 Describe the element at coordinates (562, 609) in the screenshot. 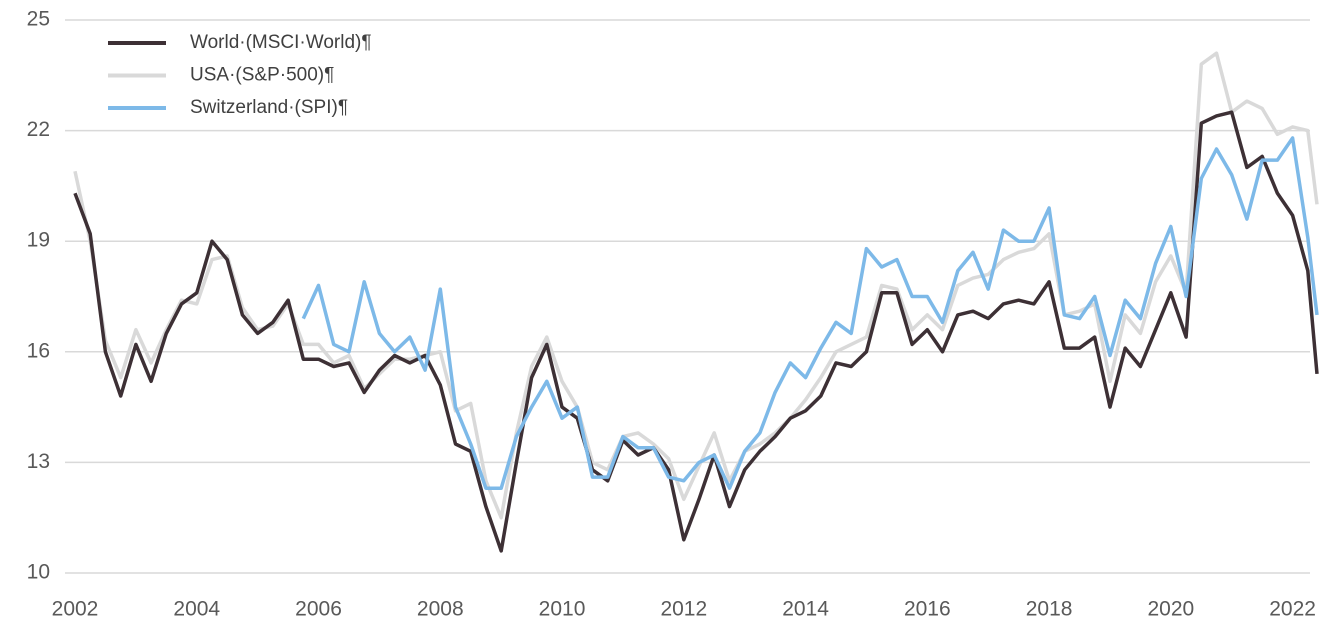

I see `x-tick-label: 2010` at that location.